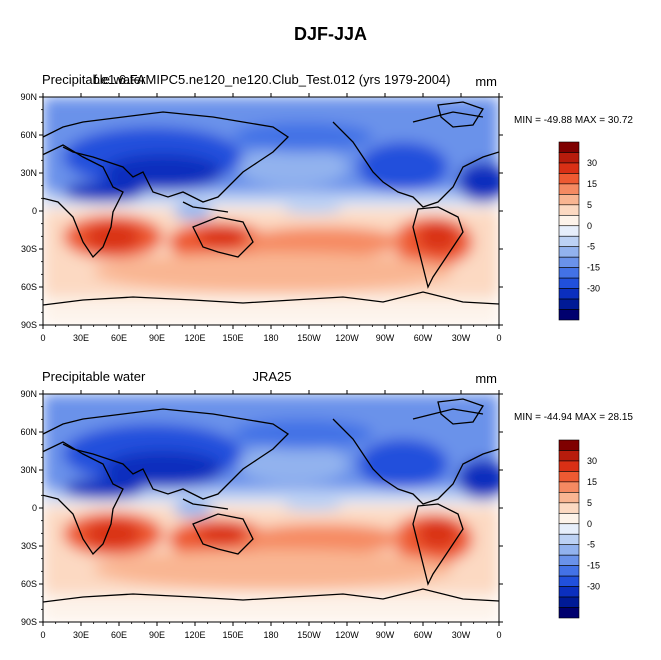  Describe the element at coordinates (486, 378) in the screenshot. I see `panel-2-units: mm` at that location.